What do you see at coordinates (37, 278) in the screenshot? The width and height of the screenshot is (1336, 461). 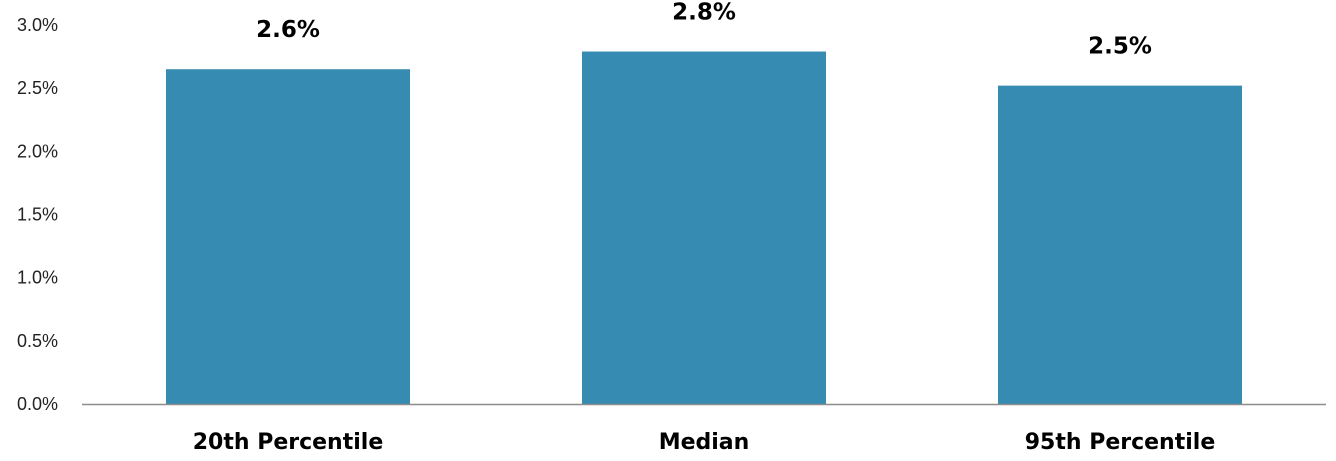 I see `y-tick-label: 1.0%` at bounding box center [37, 278].